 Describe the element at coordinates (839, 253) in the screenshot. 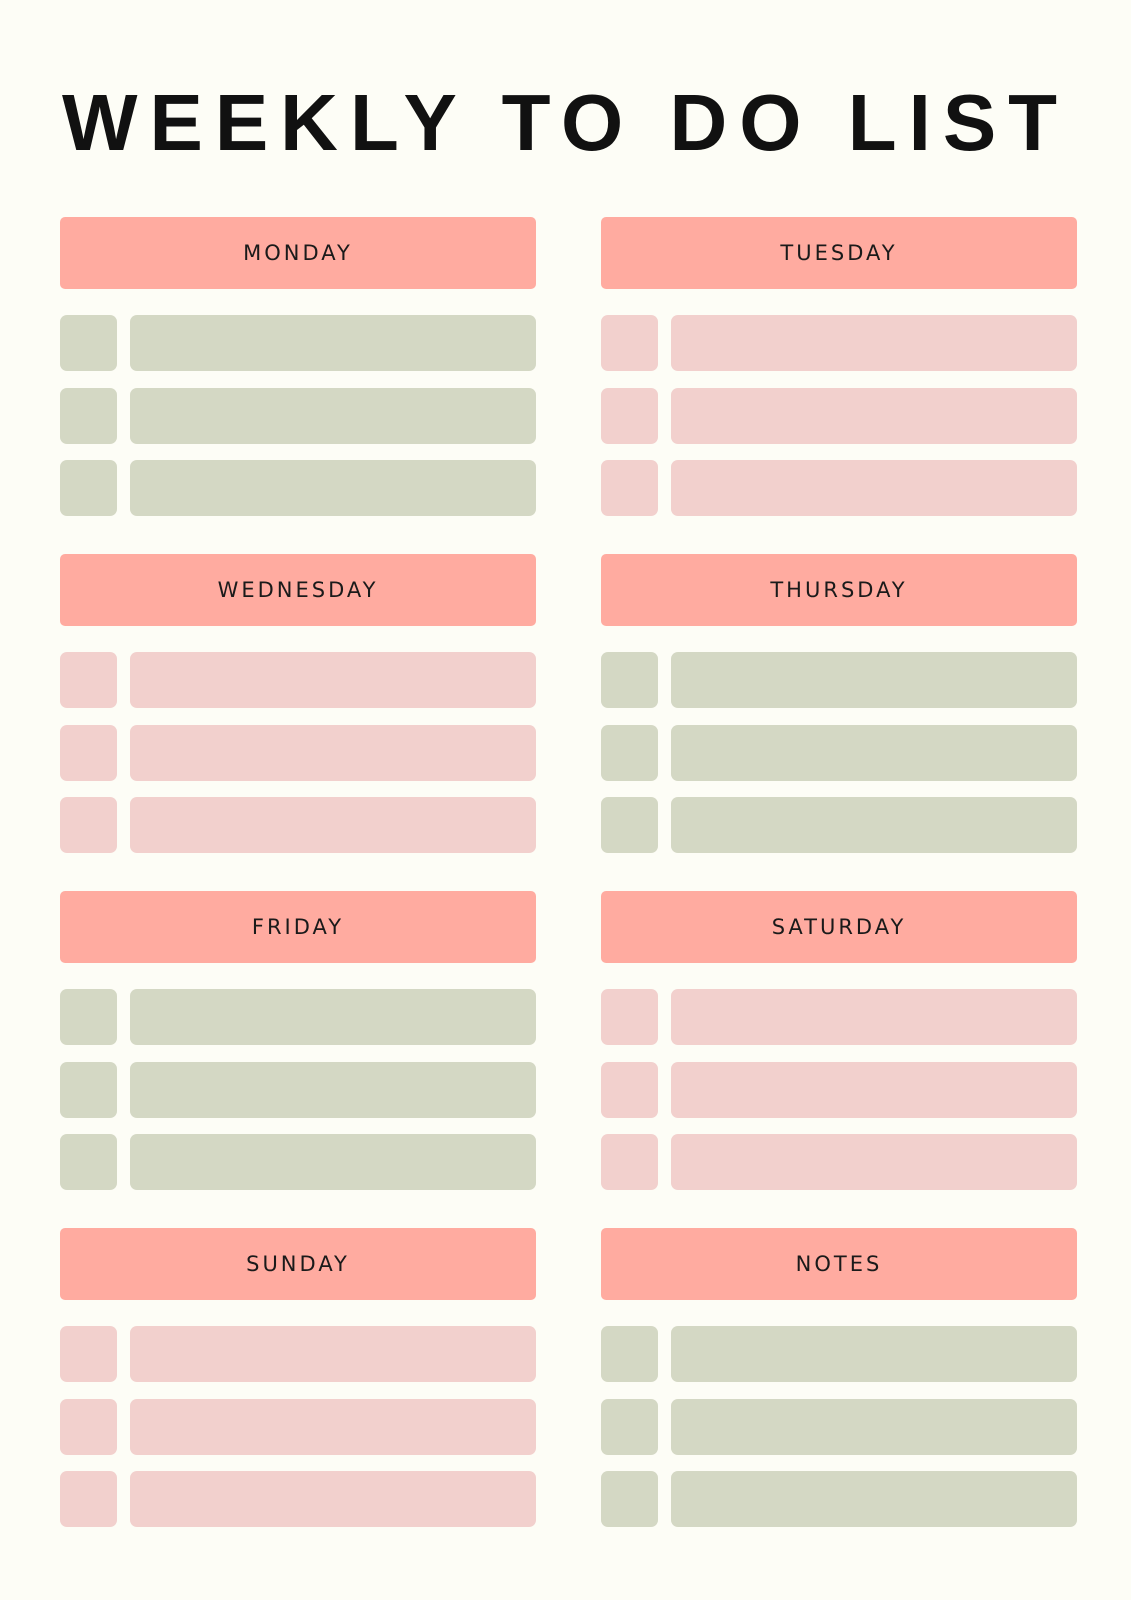

I see `section-header: TUESDAY` at that location.